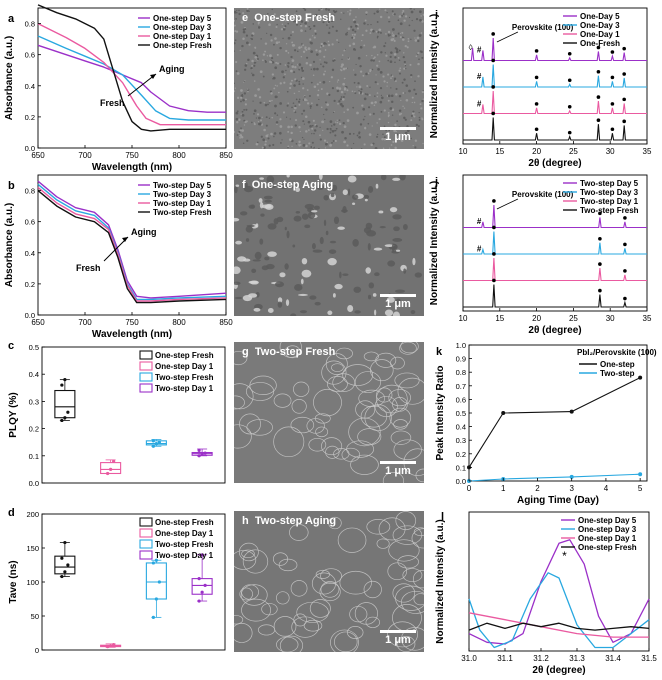 The height and width of the screenshot is (680, 662). Describe the element at coordinates (610, 318) in the screenshot. I see `x-tick-label-j-4: 30` at that location.